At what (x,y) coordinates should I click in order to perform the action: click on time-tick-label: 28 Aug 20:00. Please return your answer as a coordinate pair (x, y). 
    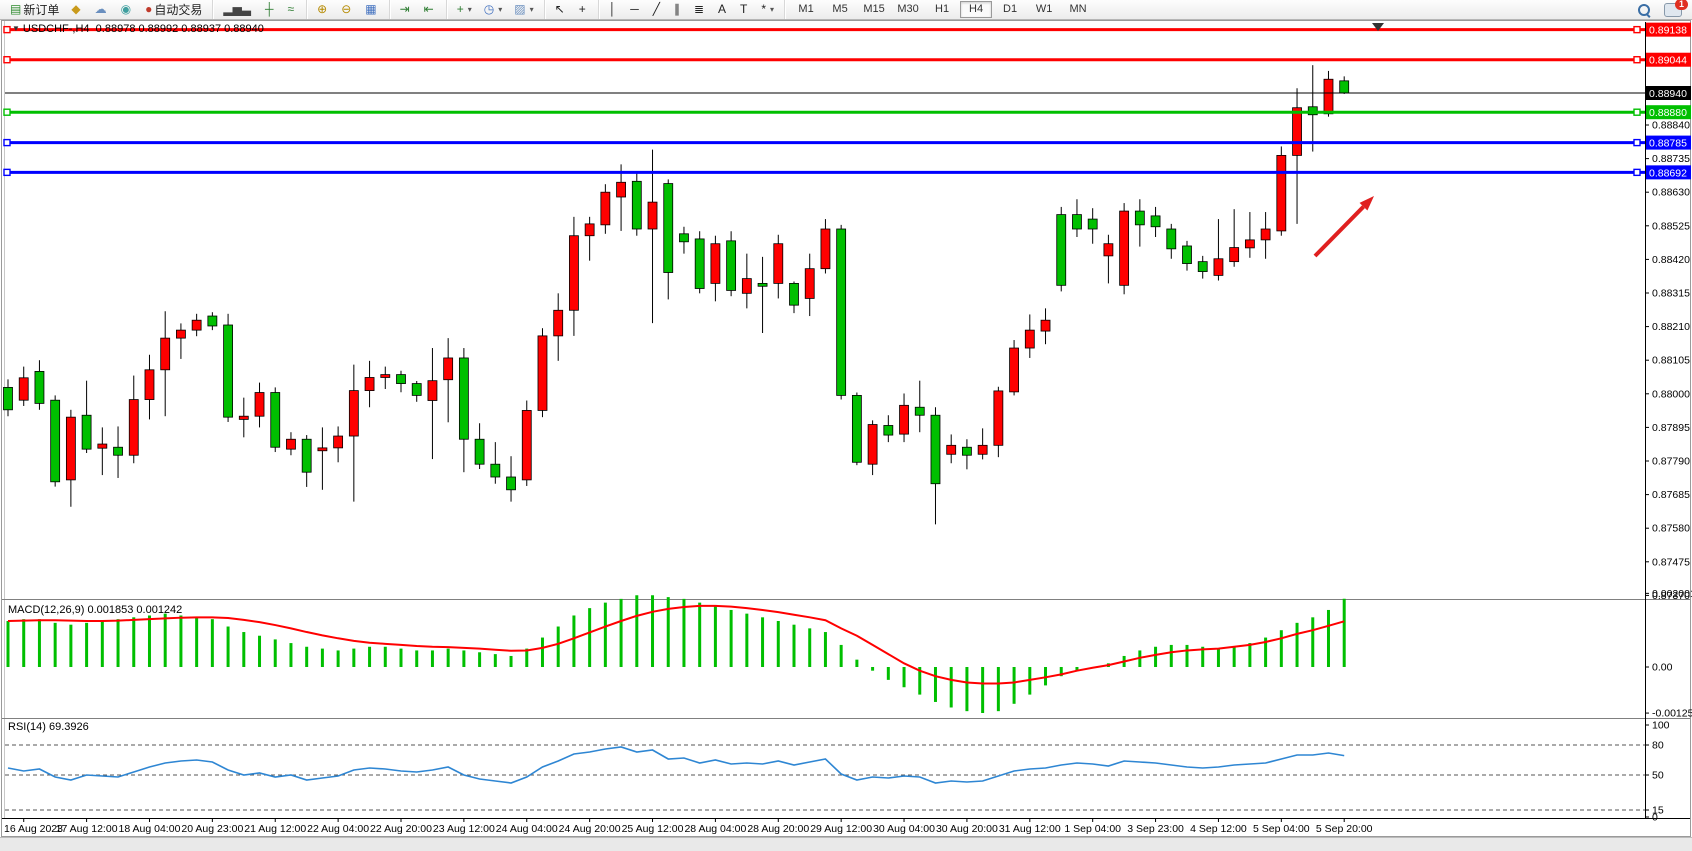
    Looking at the image, I should click on (778, 829).